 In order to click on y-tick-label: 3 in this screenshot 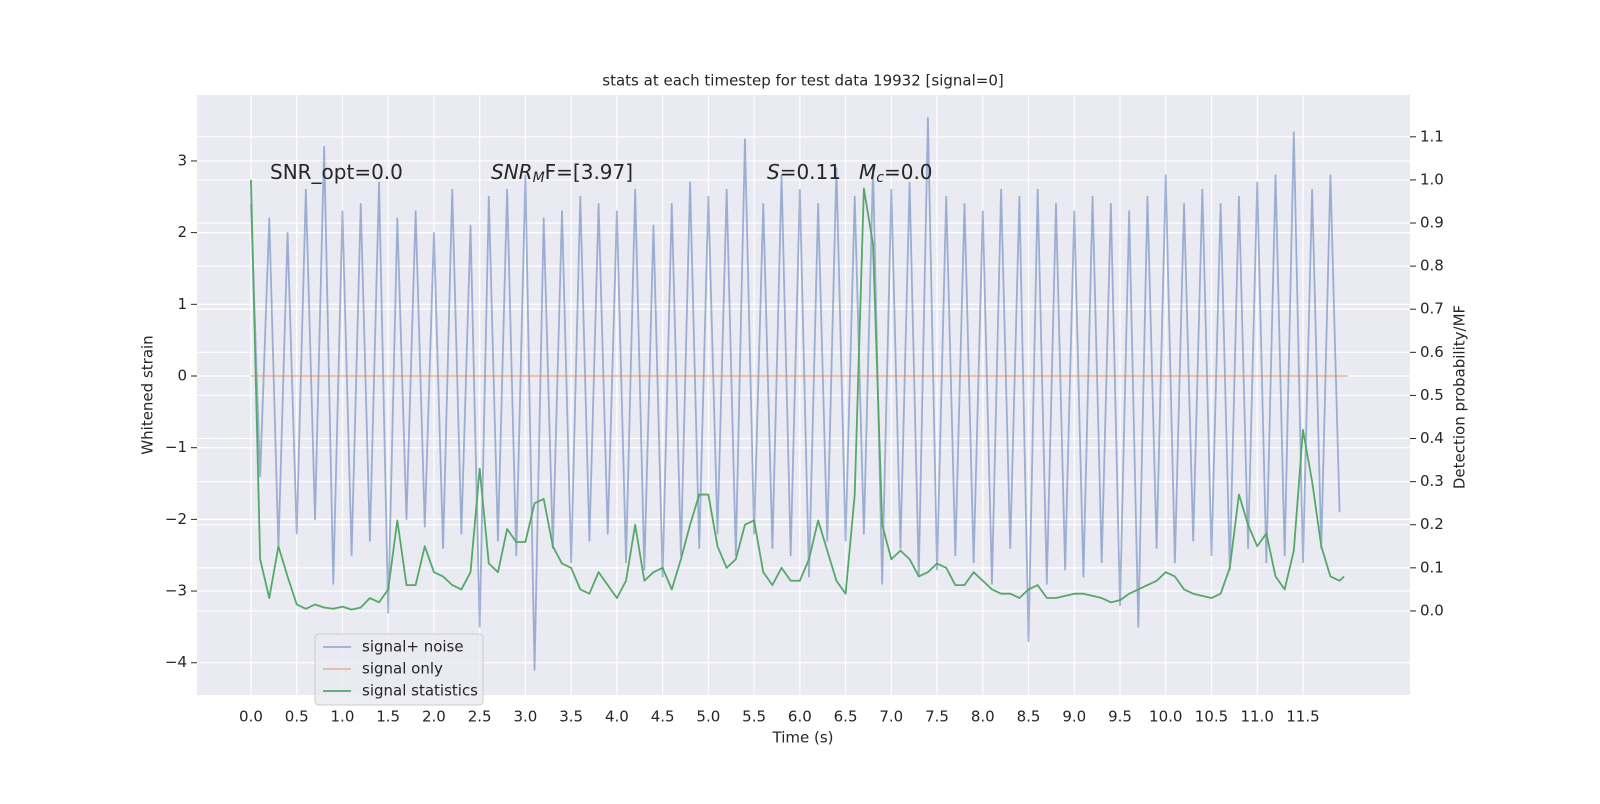, I will do `click(182, 160)`.